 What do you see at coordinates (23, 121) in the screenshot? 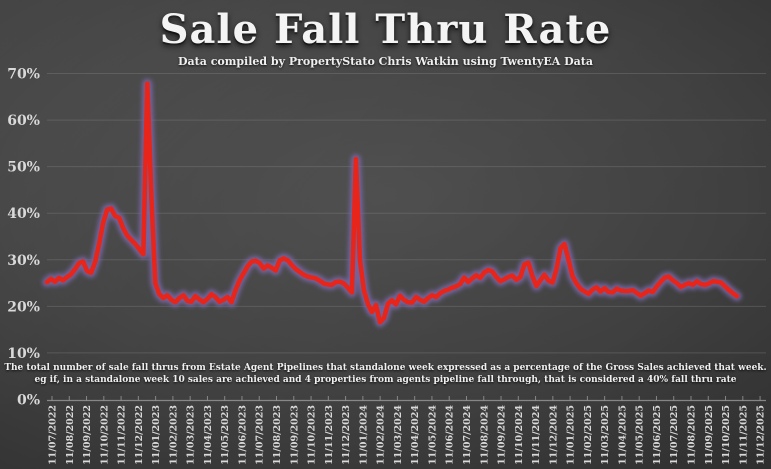
I see `y-tick-label: 60%` at bounding box center [23, 121].